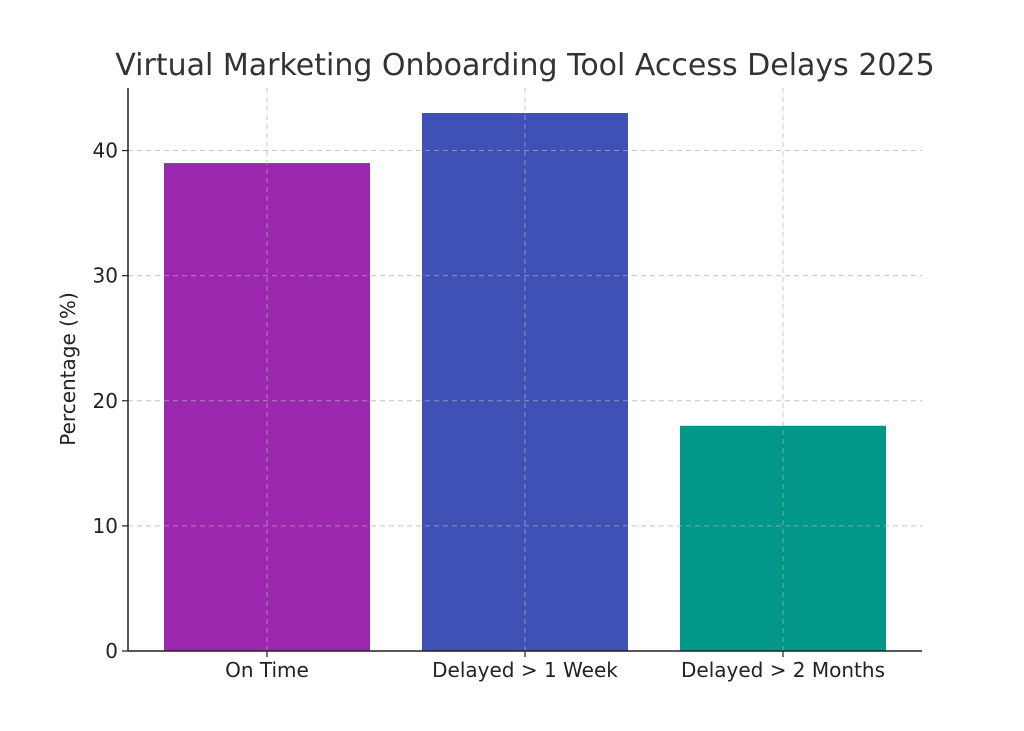  What do you see at coordinates (111, 651) in the screenshot?
I see `y-tick-label: 0` at bounding box center [111, 651].